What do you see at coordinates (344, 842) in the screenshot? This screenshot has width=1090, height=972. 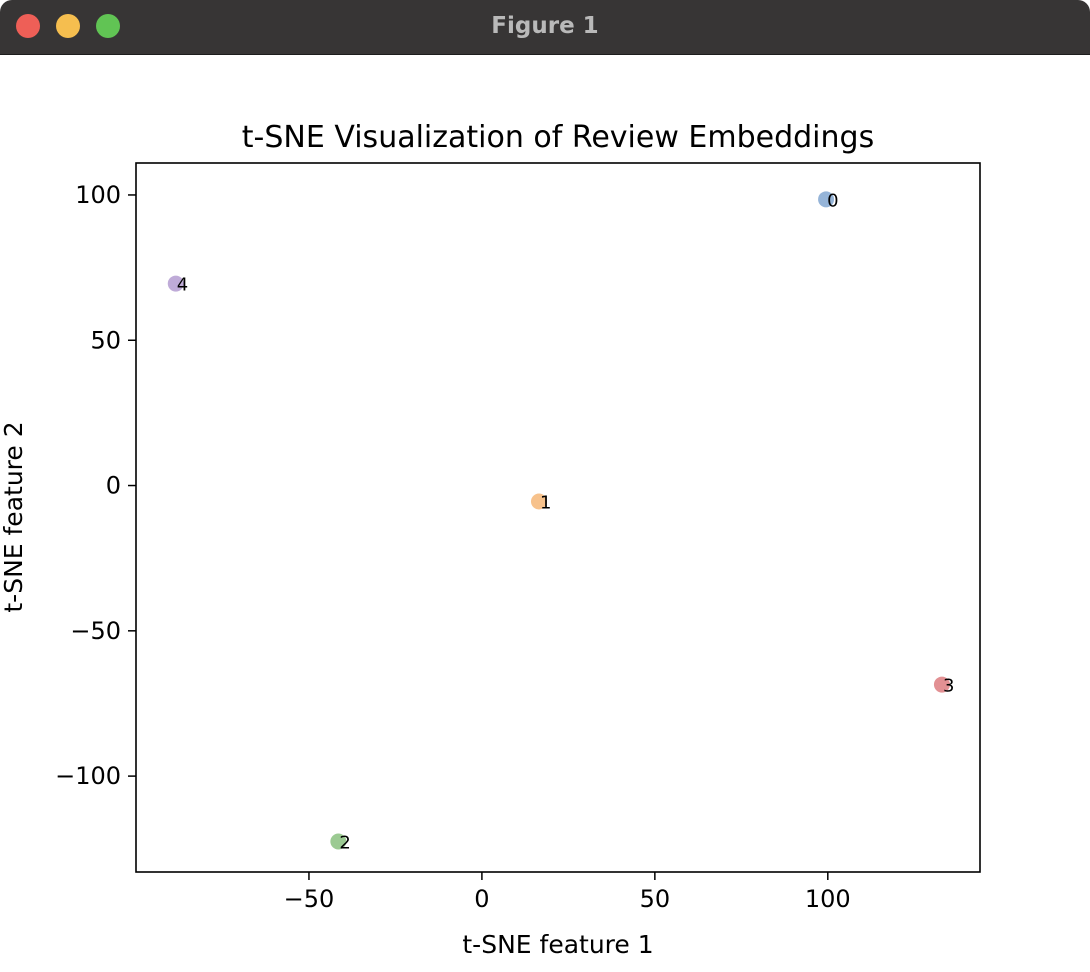 I see `point-label: 2` at bounding box center [344, 842].